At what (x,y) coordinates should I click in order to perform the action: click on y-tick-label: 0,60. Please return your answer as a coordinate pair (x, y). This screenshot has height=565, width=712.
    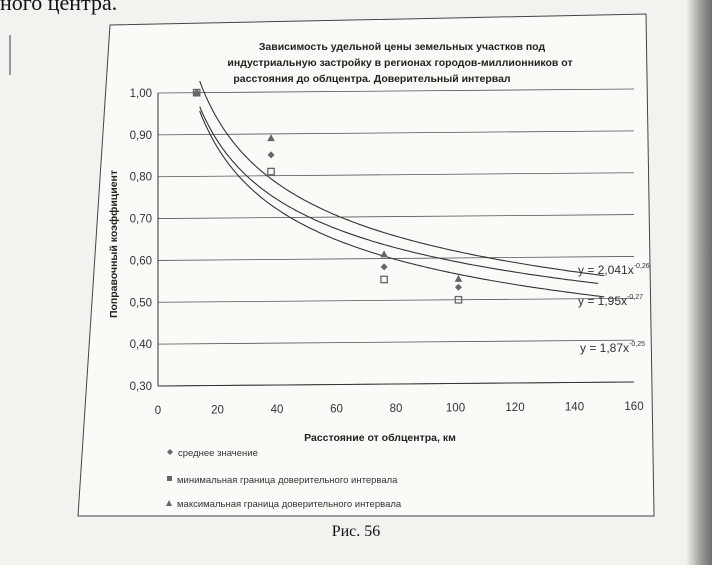
    Looking at the image, I should click on (141, 261).